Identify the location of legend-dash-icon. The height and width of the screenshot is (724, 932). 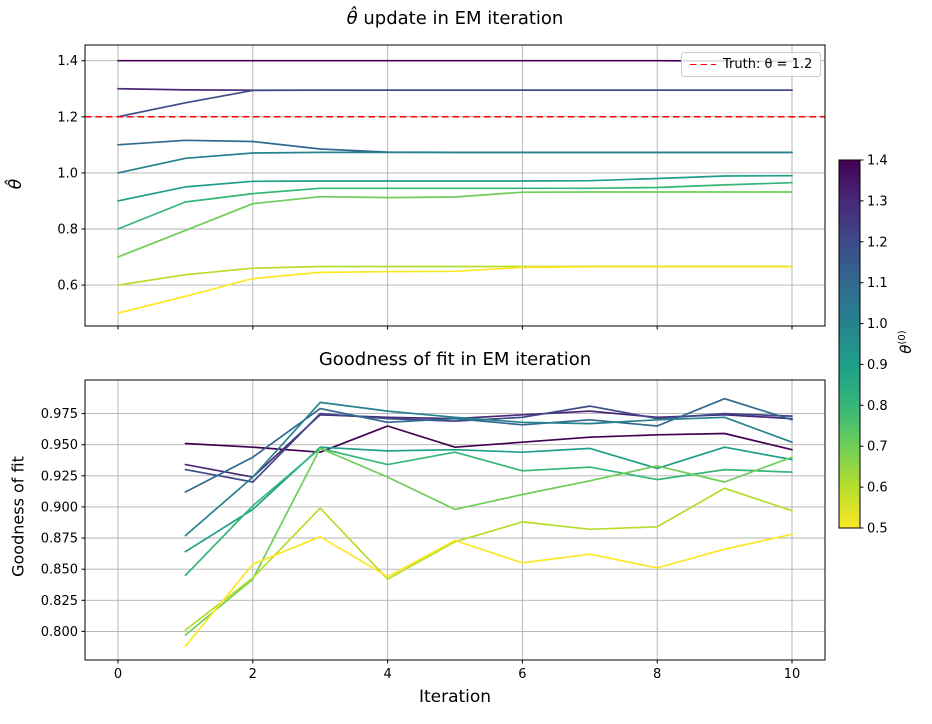
(703, 64).